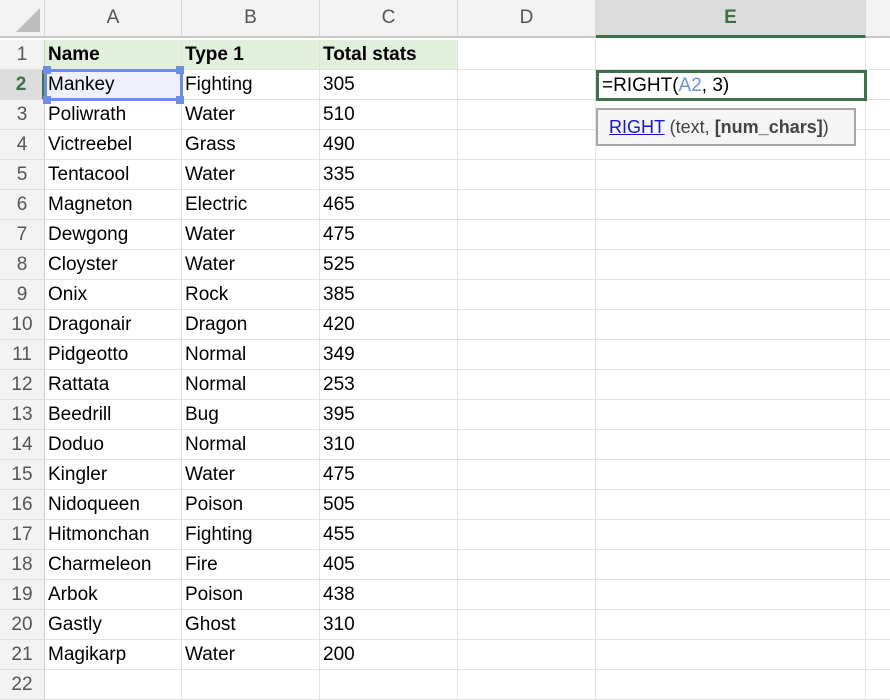  I want to click on cell-d13, so click(527, 415).